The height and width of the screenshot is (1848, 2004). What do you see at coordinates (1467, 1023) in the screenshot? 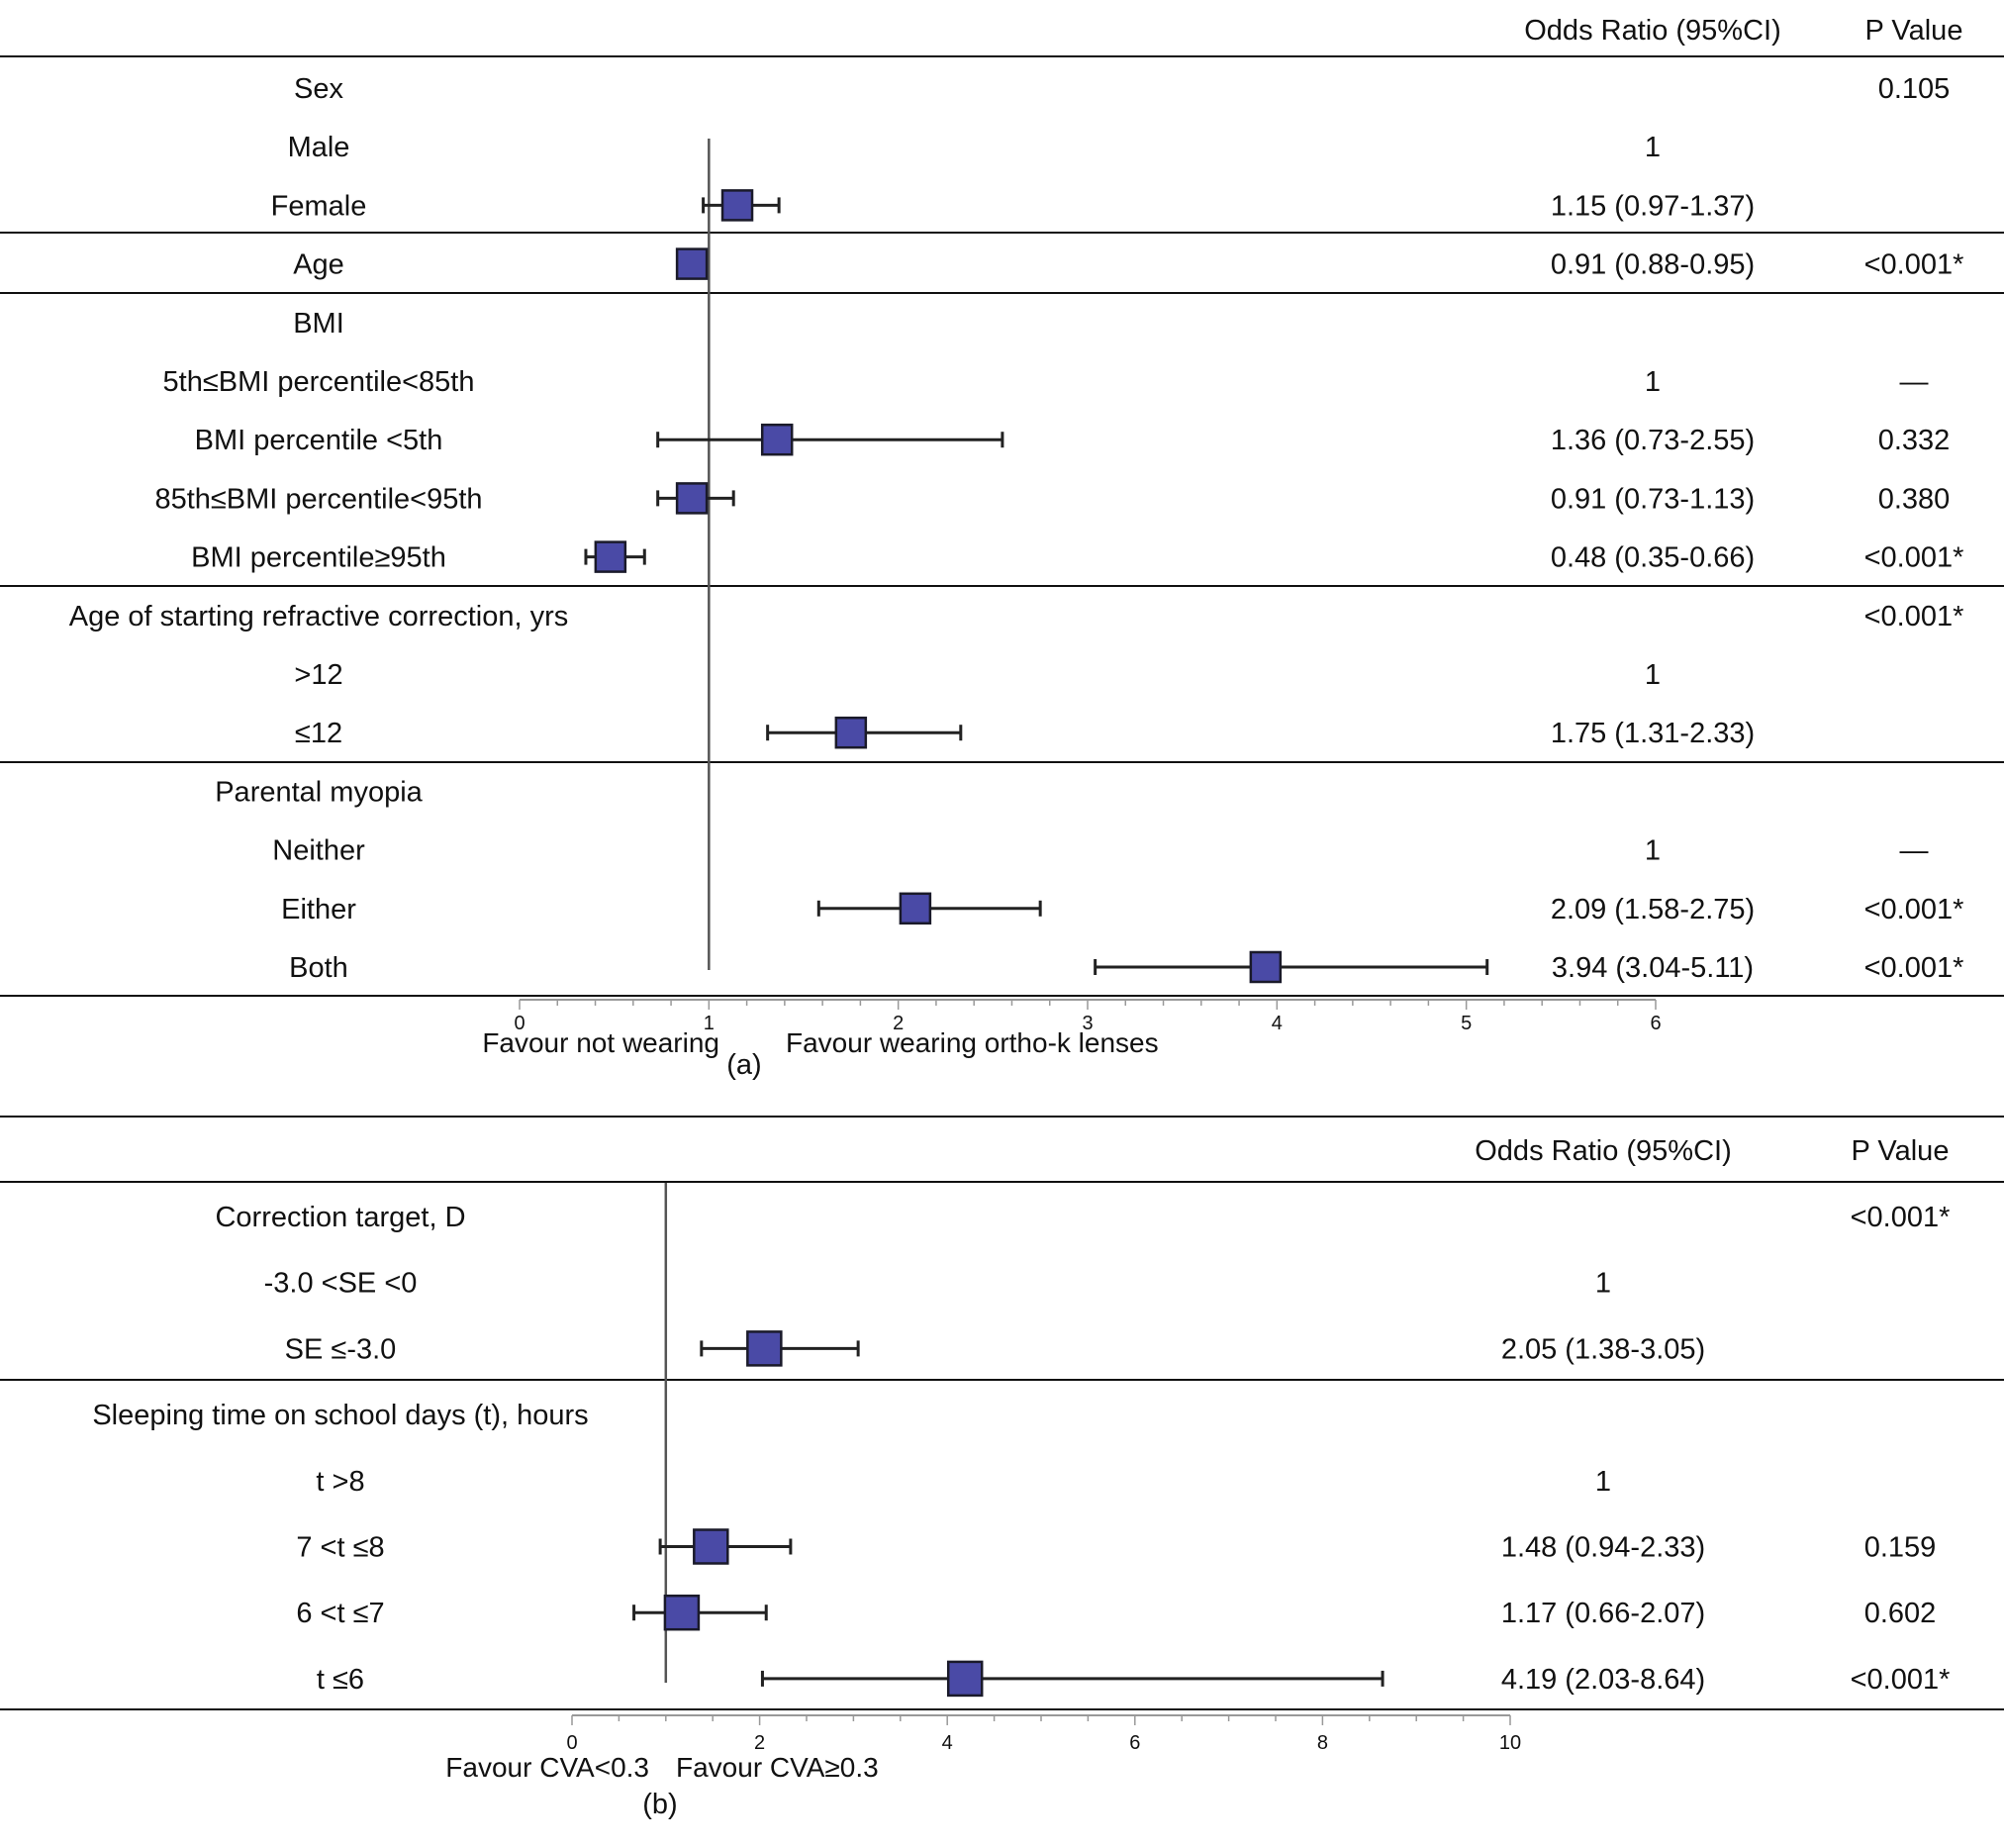
I see `x-tick-label: 5` at bounding box center [1467, 1023].